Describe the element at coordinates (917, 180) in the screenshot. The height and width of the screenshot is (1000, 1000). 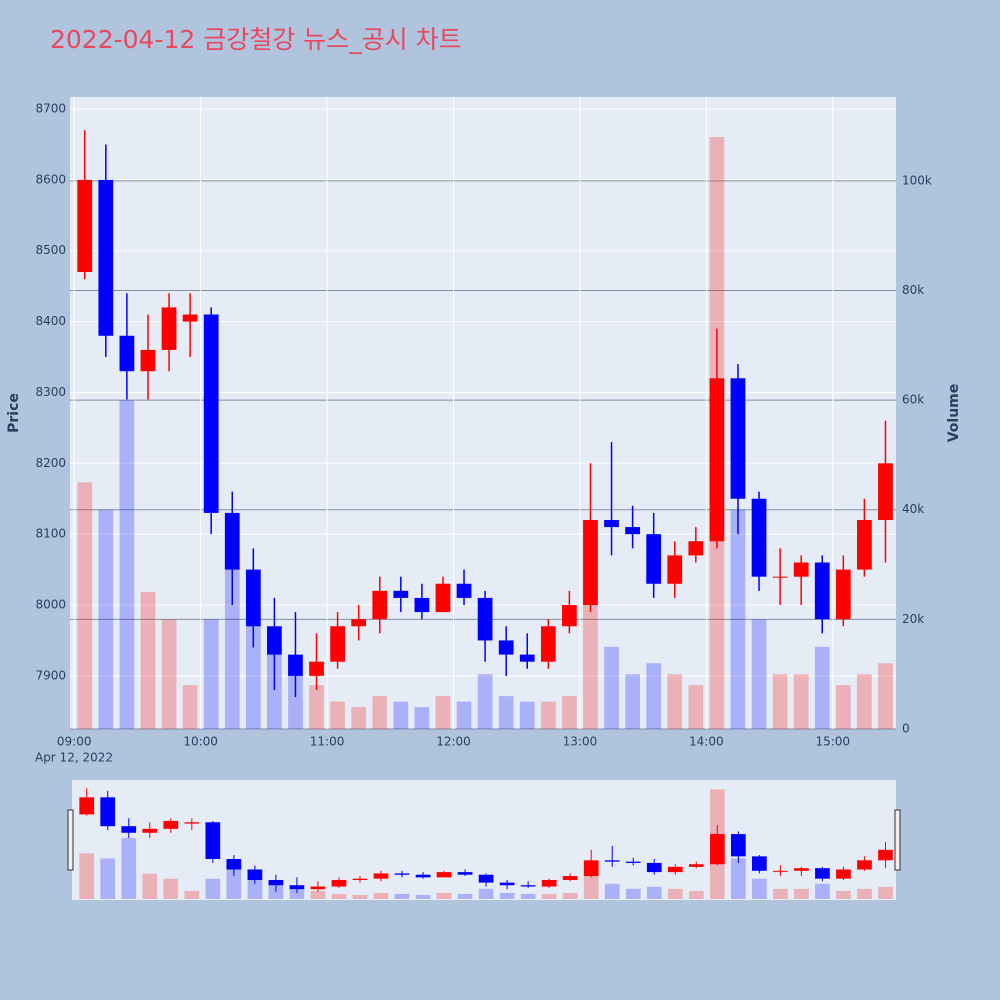
I see `y2-tick-label: 100k` at that location.